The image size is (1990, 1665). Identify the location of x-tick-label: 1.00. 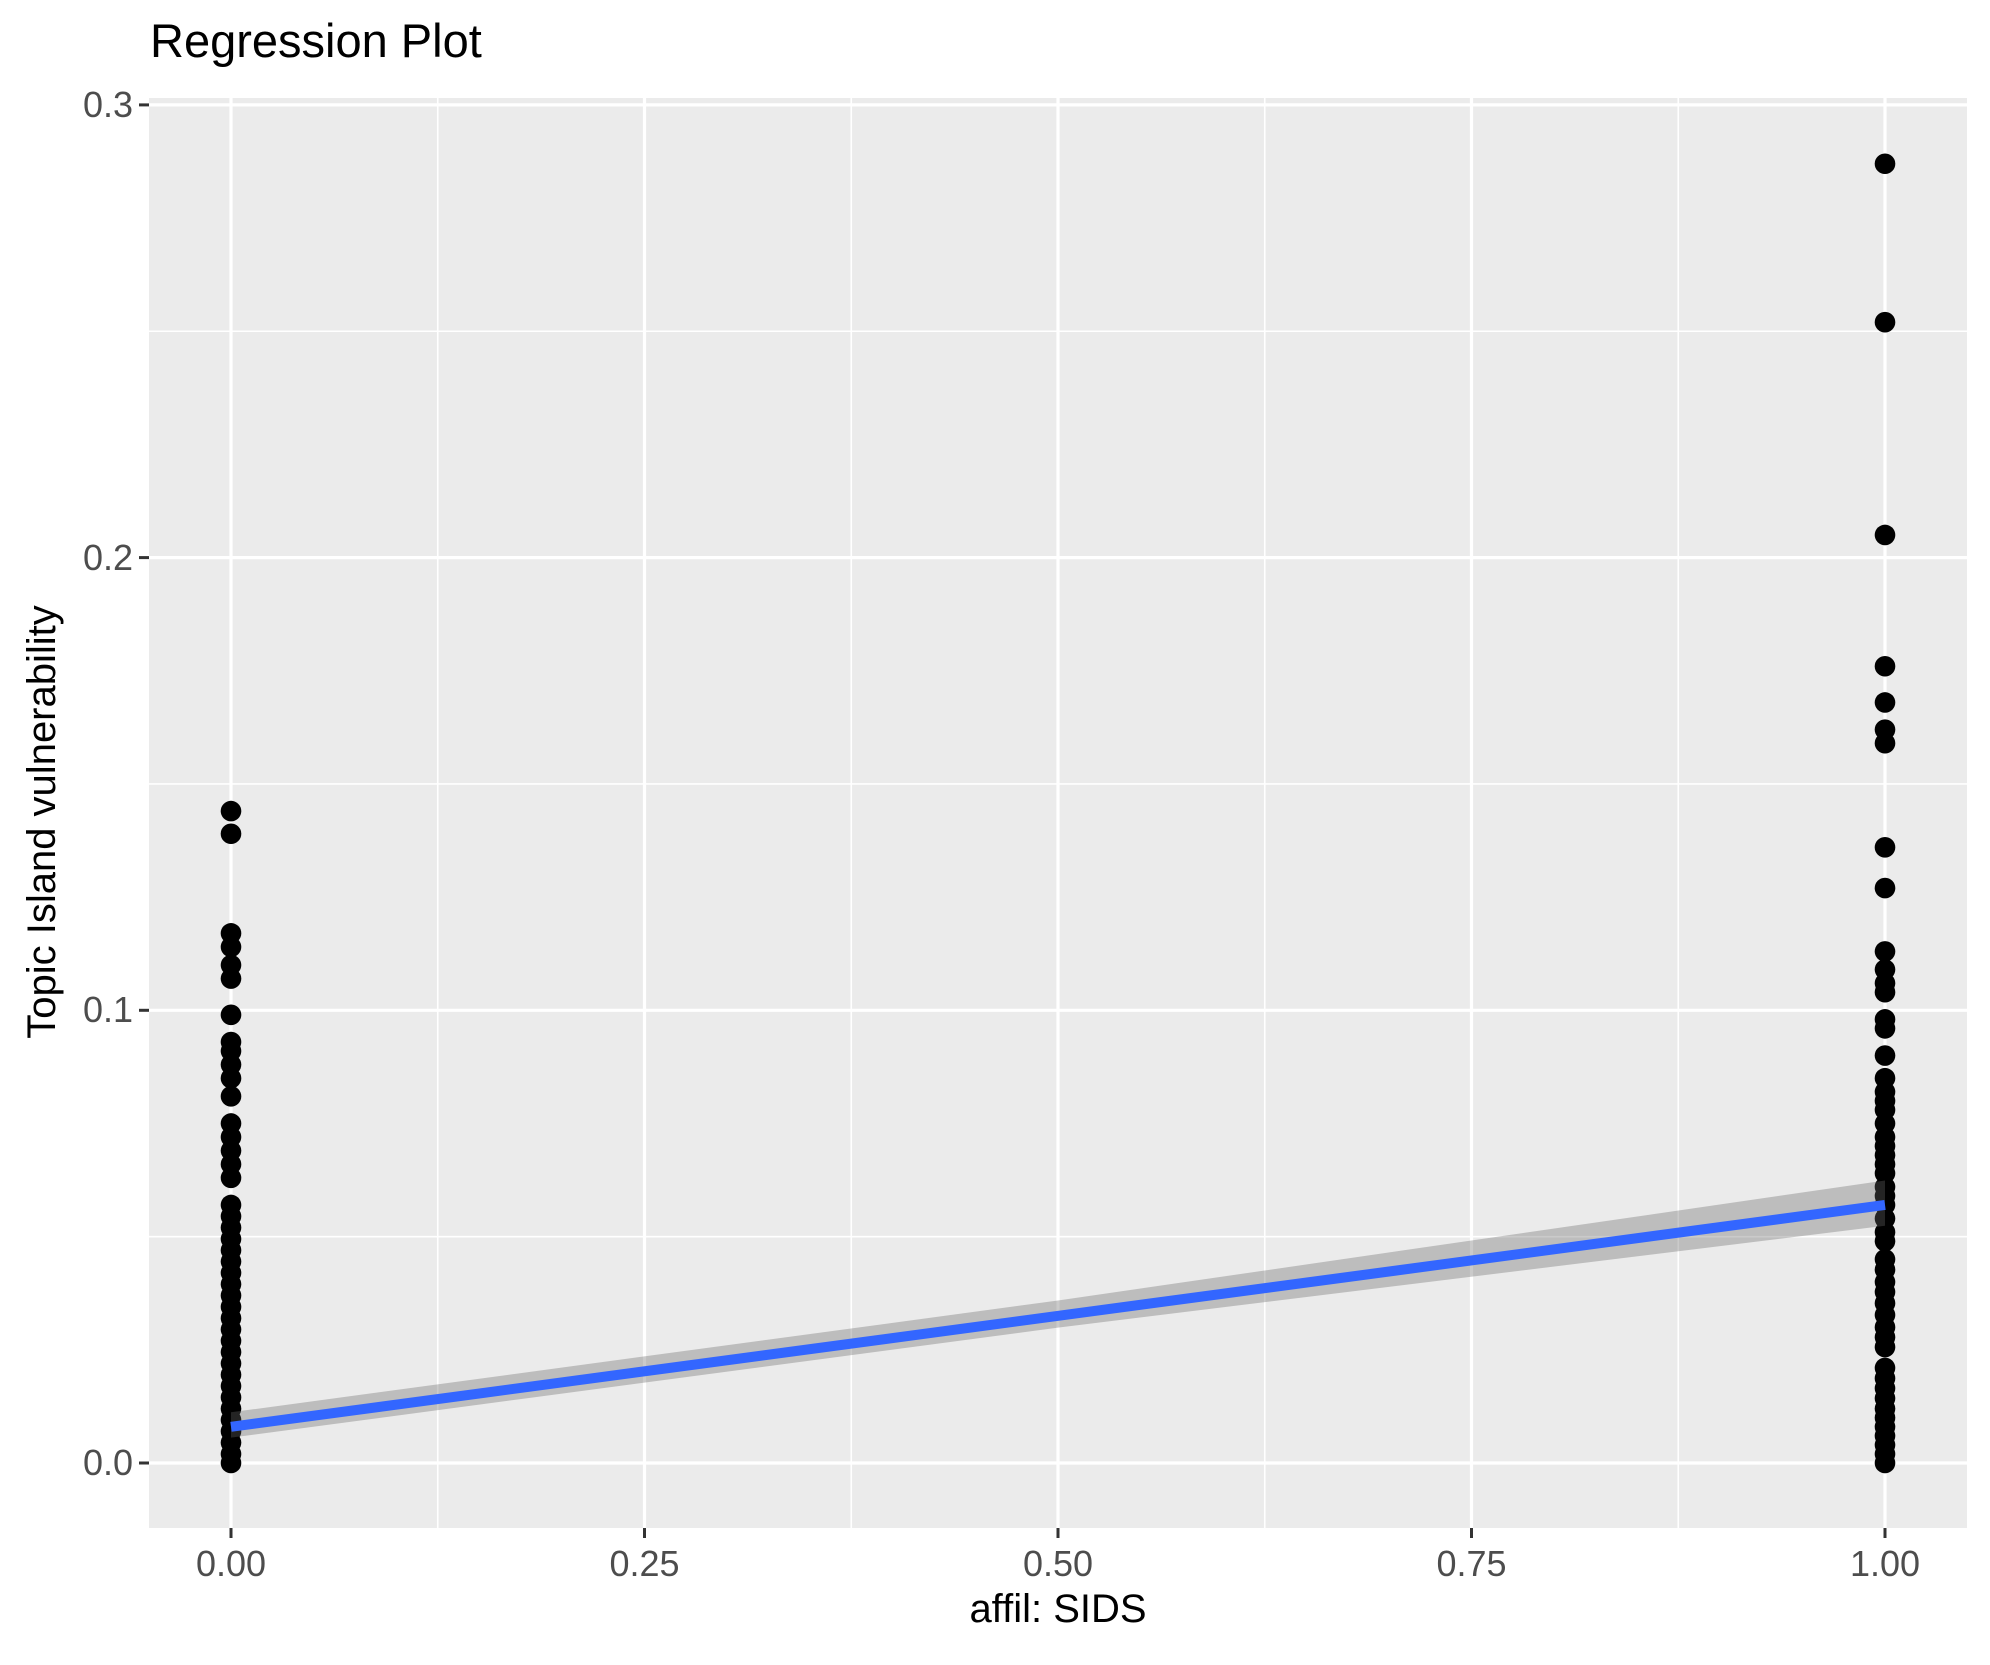
(1885, 1563).